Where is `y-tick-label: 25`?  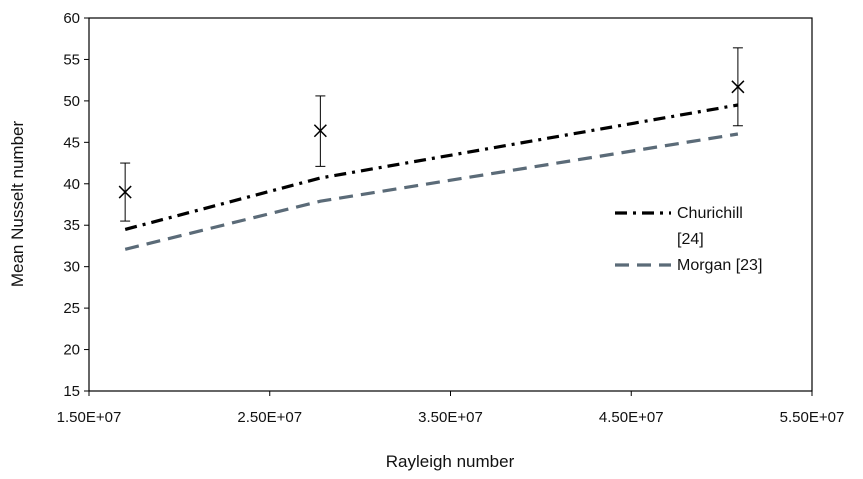 y-tick-label: 25 is located at coordinates (71, 308).